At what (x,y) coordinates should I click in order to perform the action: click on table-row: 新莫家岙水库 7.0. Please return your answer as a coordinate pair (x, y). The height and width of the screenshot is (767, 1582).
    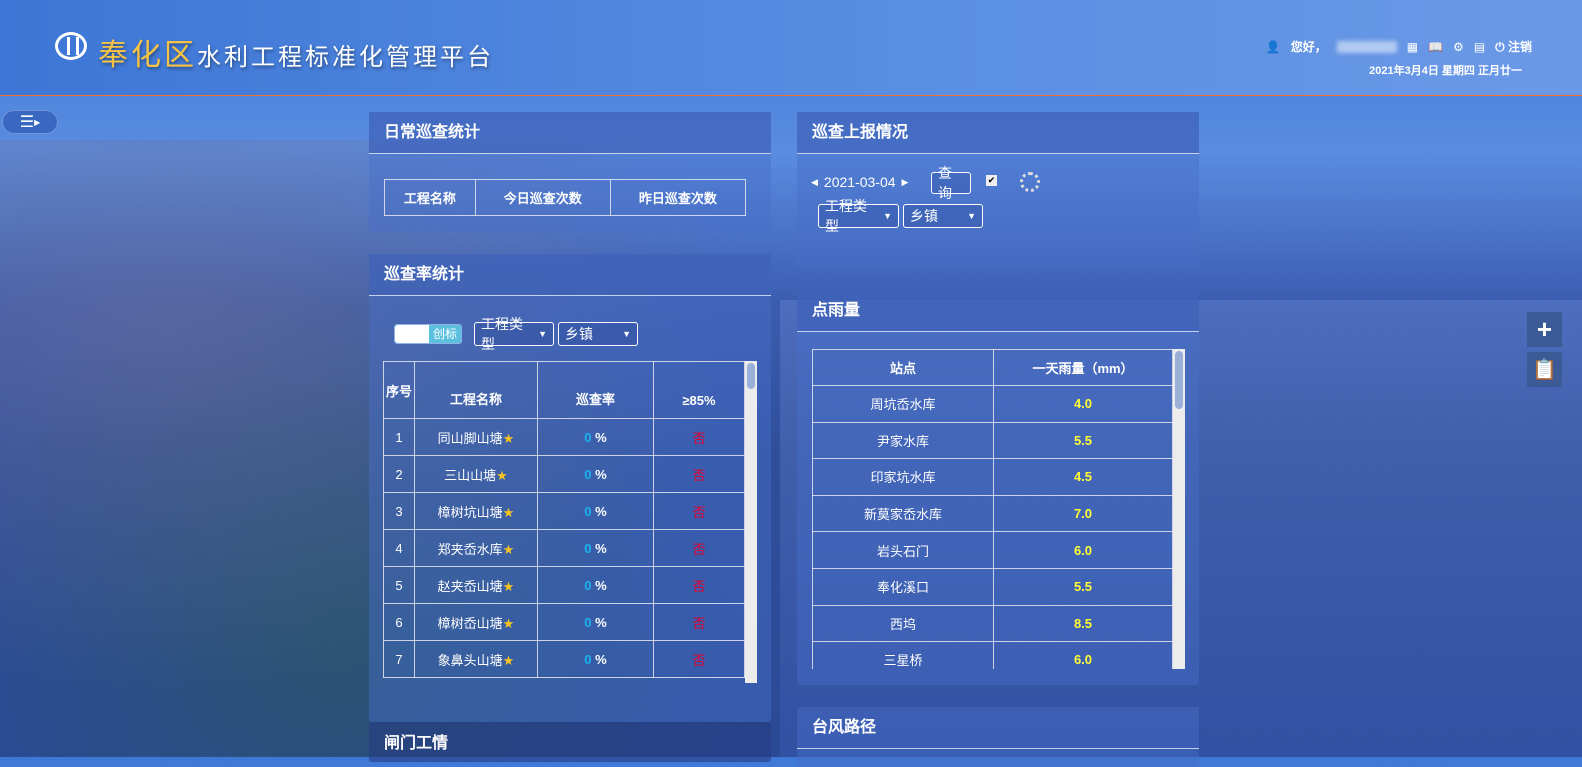
    Looking at the image, I should click on (992, 513).